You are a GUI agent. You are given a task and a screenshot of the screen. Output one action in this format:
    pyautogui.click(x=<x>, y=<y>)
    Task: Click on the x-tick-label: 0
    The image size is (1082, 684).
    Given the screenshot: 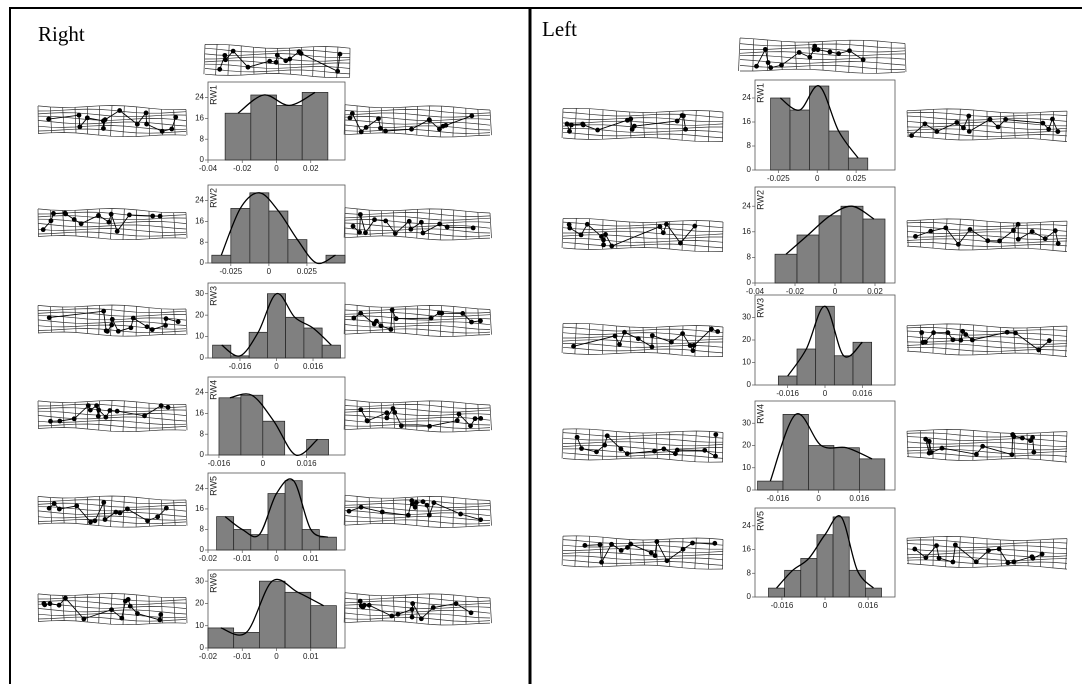 What is the action you would take?
    pyautogui.click(x=276, y=366)
    